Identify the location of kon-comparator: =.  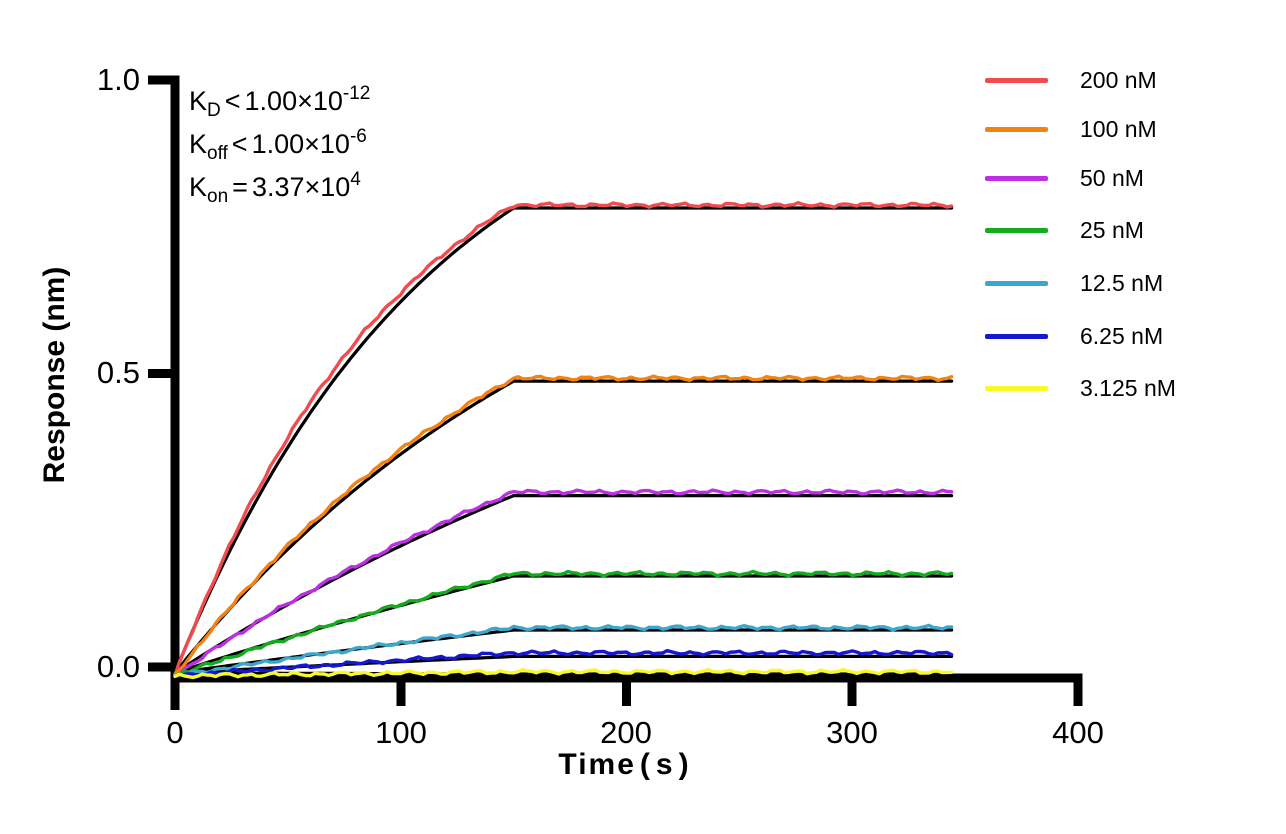
(240, 187).